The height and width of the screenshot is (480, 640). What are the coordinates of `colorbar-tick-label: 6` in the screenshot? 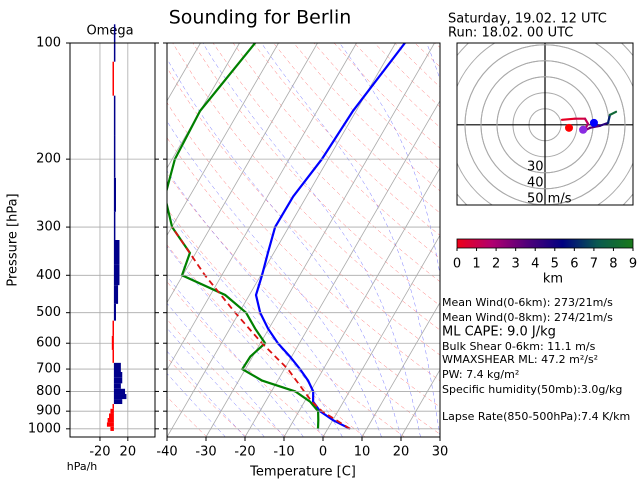 It's located at (574, 264).